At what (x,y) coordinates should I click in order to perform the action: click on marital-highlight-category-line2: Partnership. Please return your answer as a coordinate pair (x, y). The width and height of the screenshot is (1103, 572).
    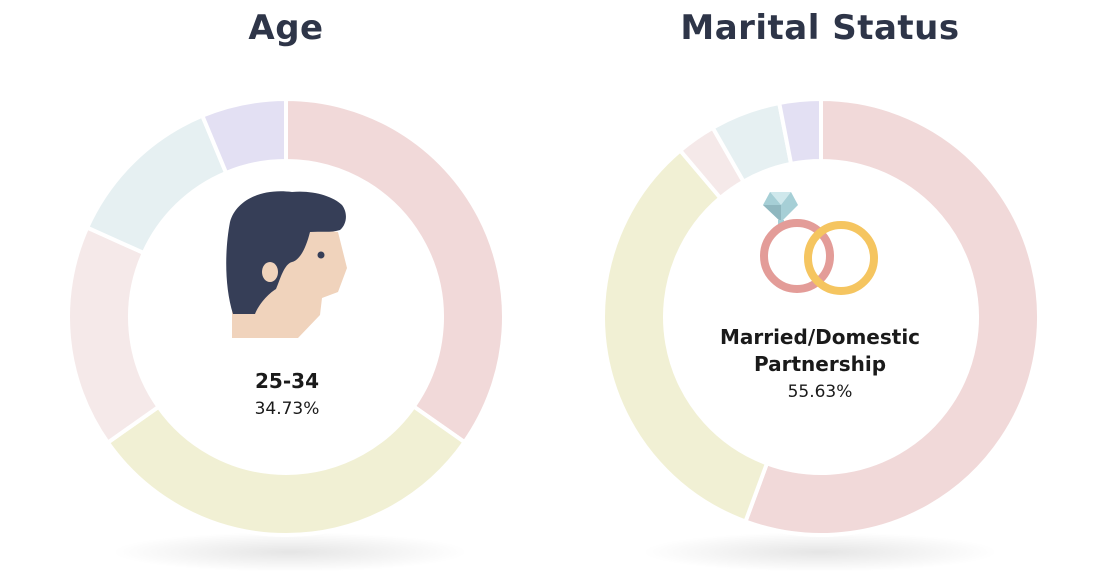
    Looking at the image, I should click on (820, 364).